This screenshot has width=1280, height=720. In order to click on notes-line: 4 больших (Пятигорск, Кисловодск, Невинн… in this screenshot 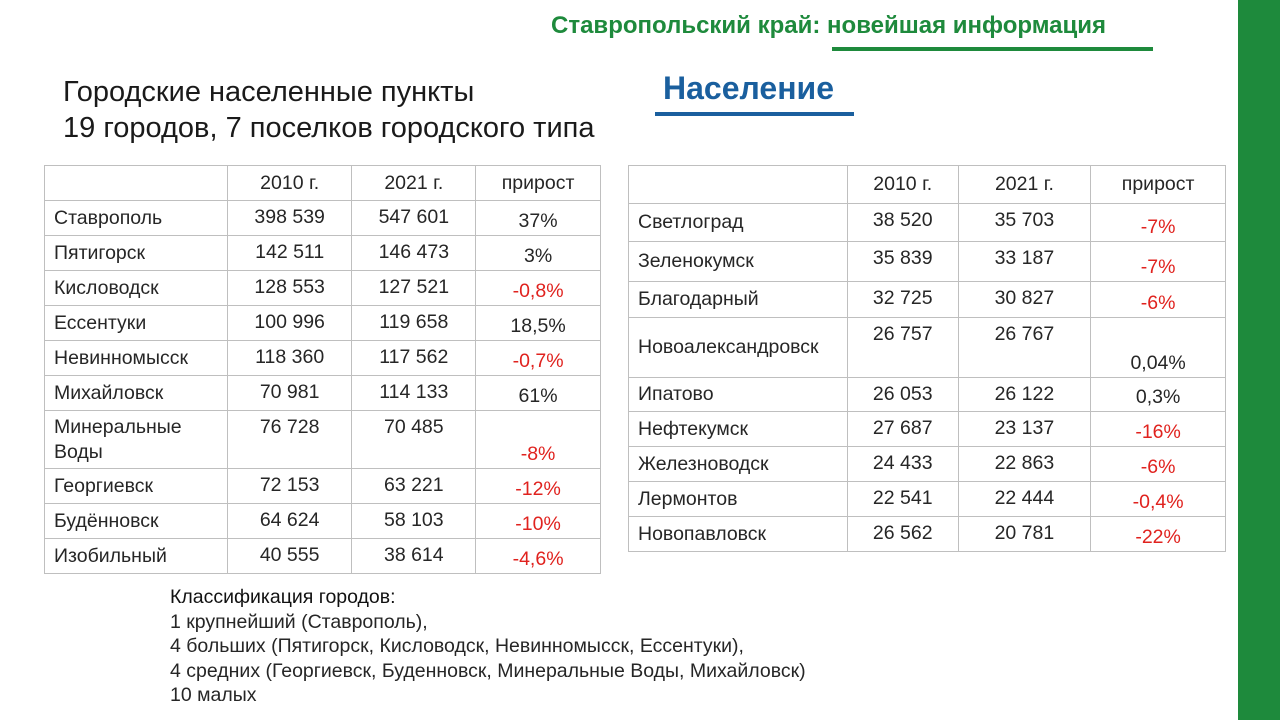, I will do `click(457, 646)`.